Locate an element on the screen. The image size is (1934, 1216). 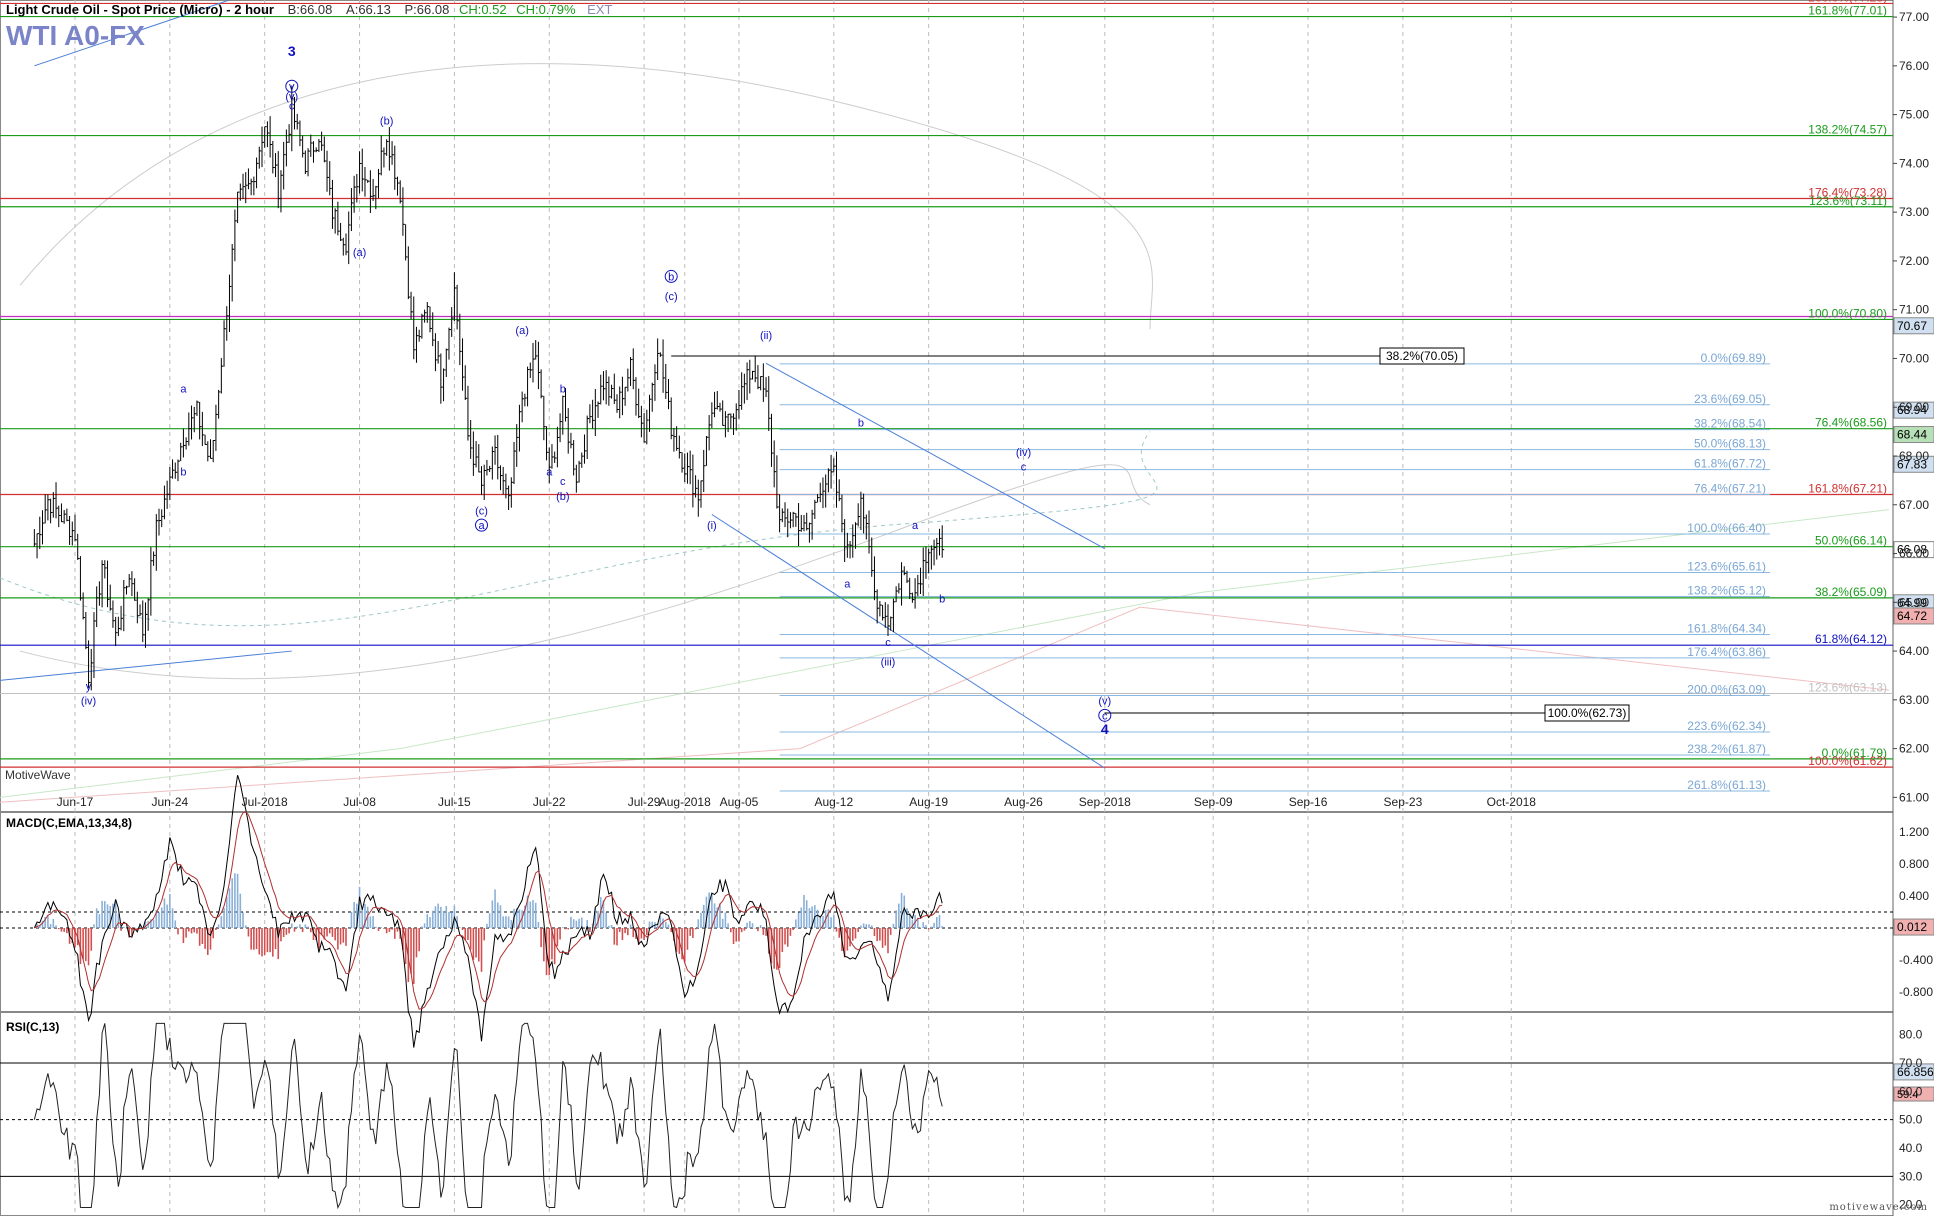
change-pct-value: CH:0.79% is located at coordinates (546, 9).